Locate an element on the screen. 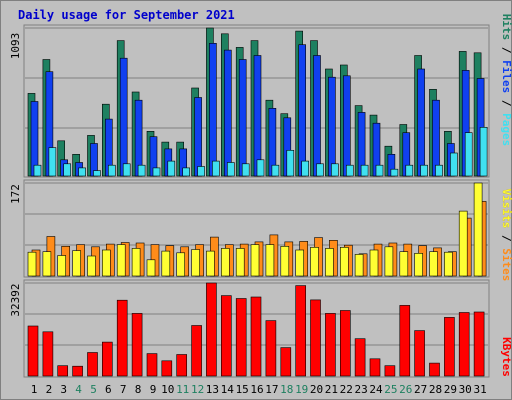 The image size is (512, 400). day-label: 7 is located at coordinates (123, 389).